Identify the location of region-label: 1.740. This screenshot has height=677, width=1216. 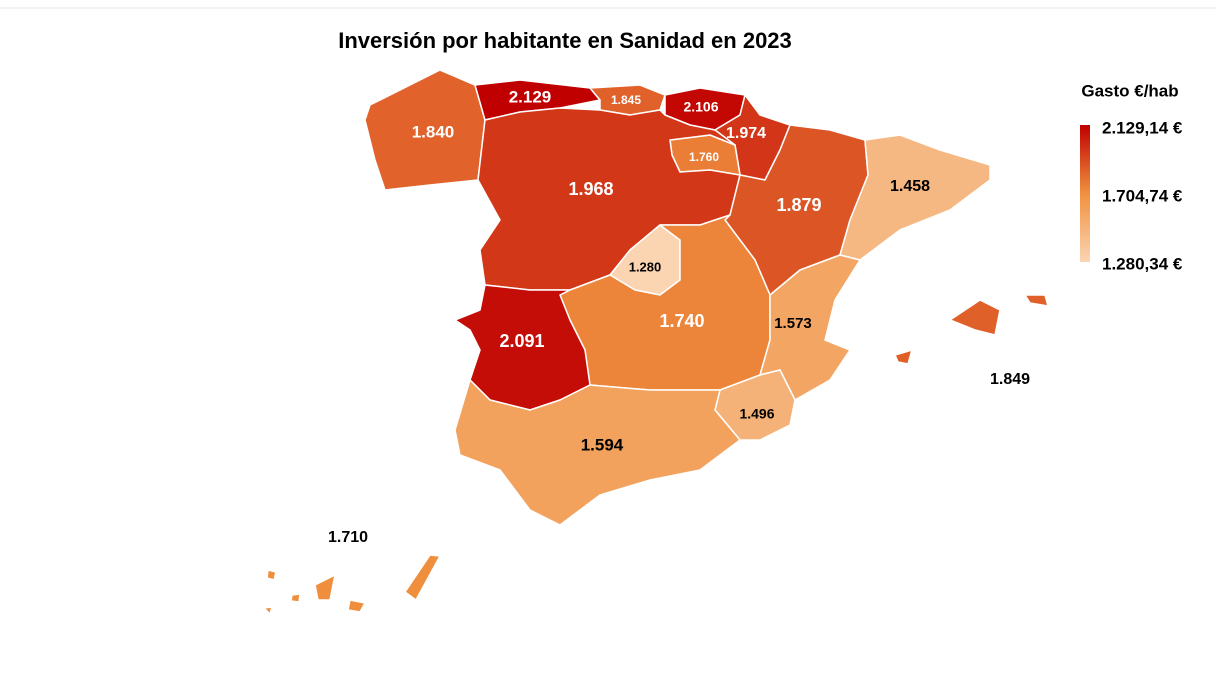
(681, 321).